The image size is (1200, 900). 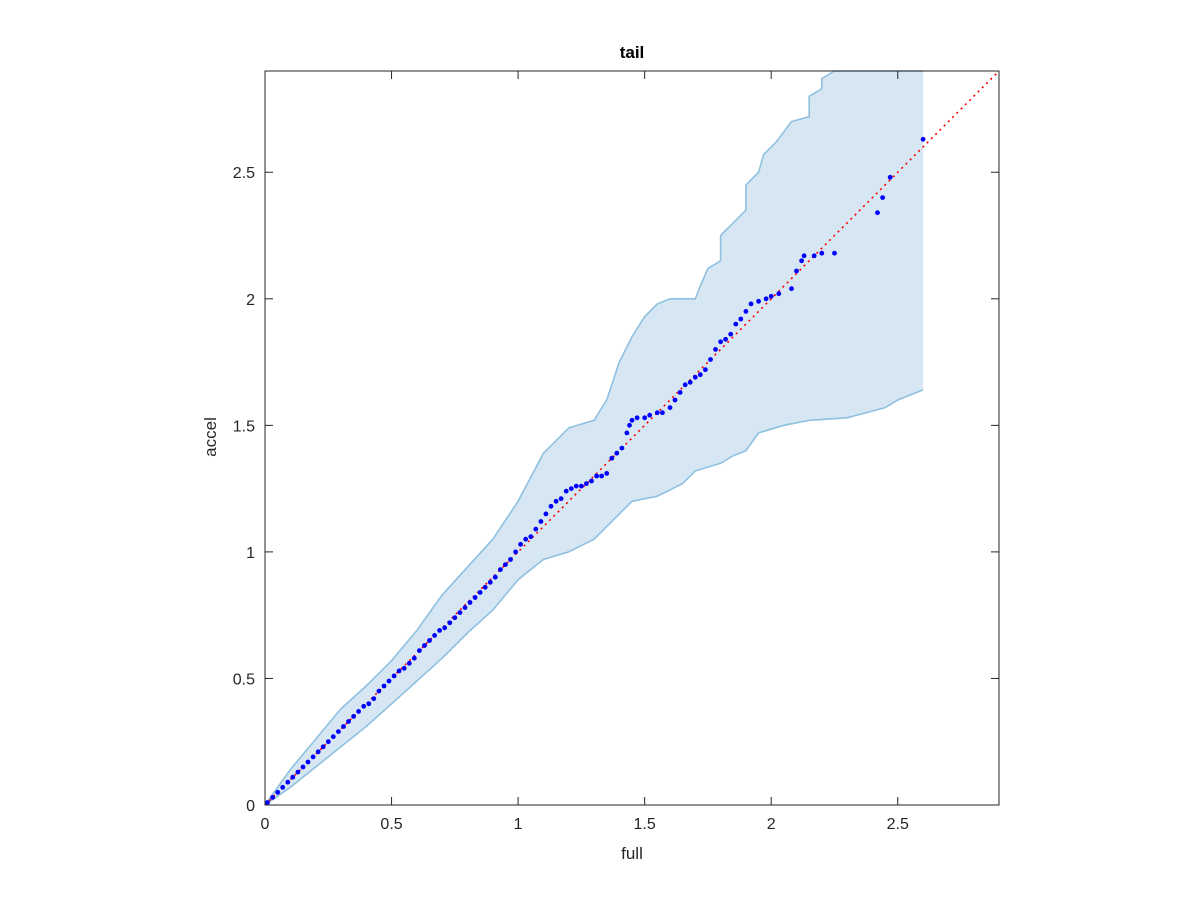 I want to click on chart-title: tail, so click(x=632, y=52).